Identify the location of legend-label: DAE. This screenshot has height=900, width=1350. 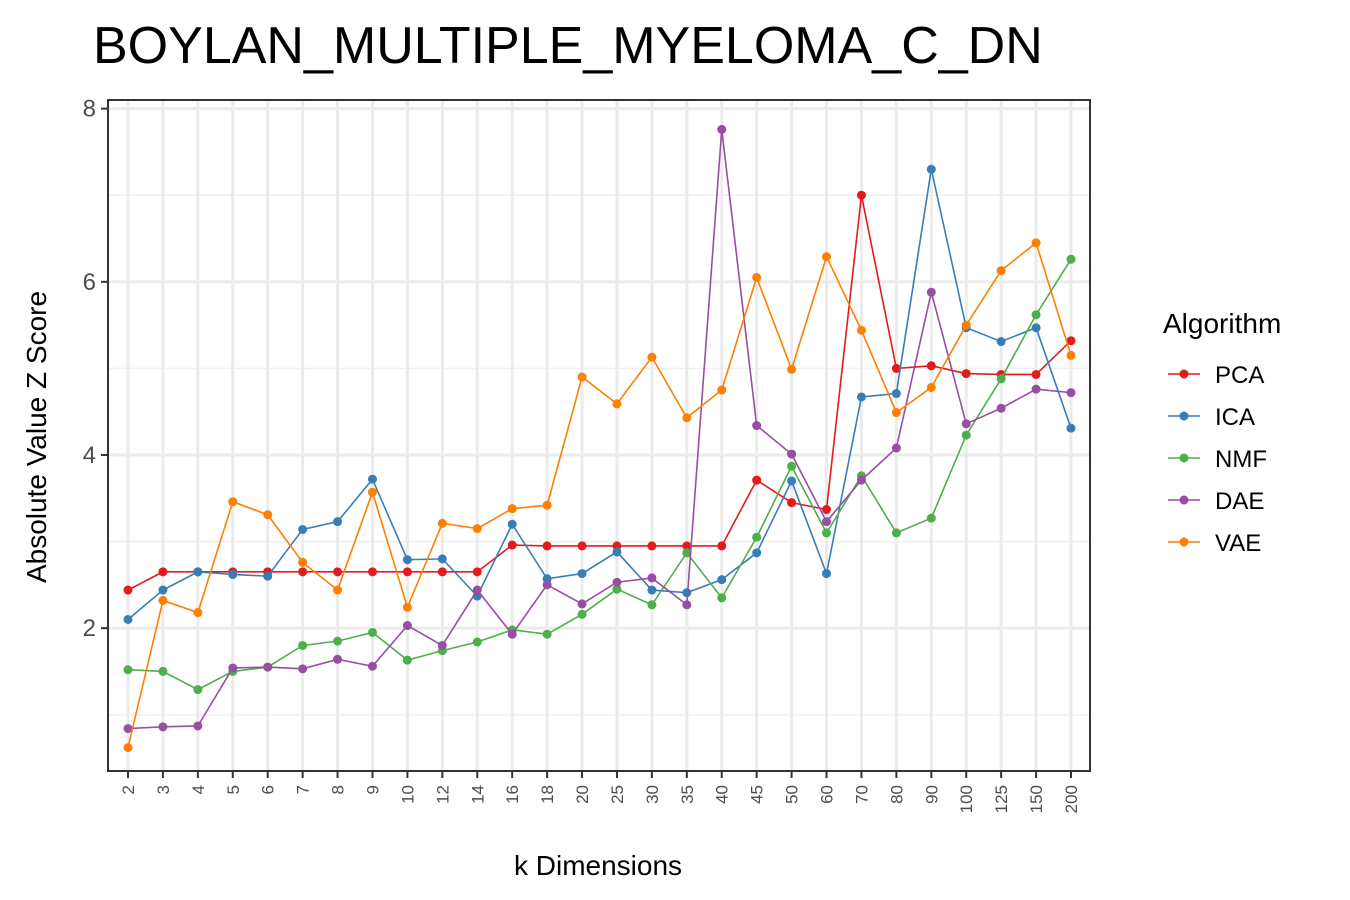
(1239, 501).